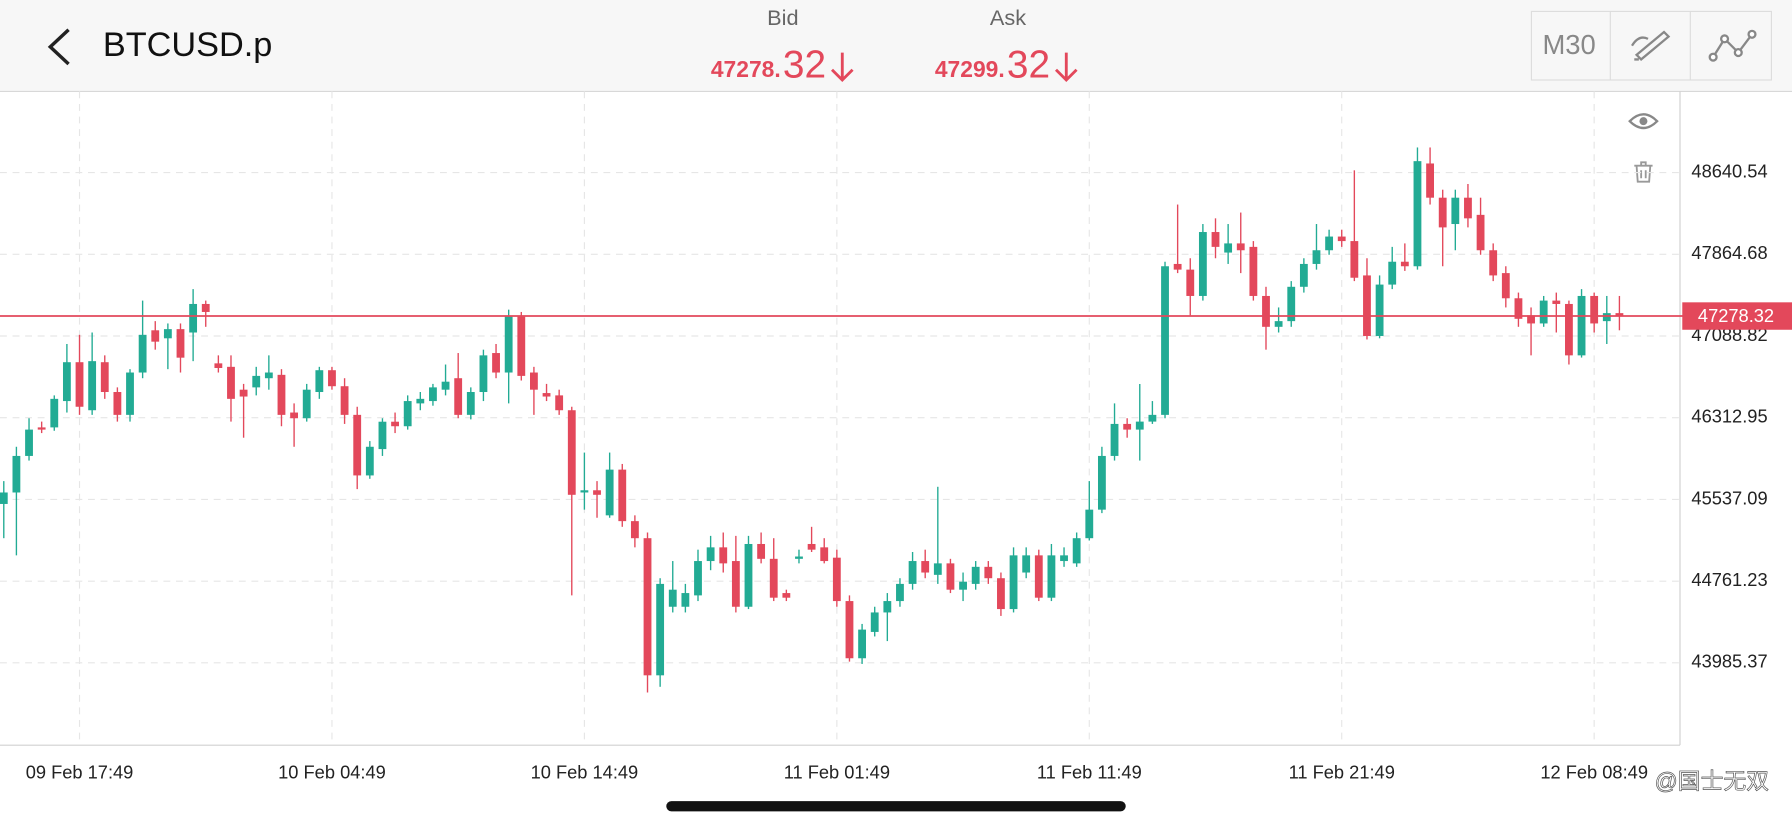 The height and width of the screenshot is (828, 1792). What do you see at coordinates (332, 772) in the screenshot?
I see `x-tick-label: 10 Feb 04:49` at bounding box center [332, 772].